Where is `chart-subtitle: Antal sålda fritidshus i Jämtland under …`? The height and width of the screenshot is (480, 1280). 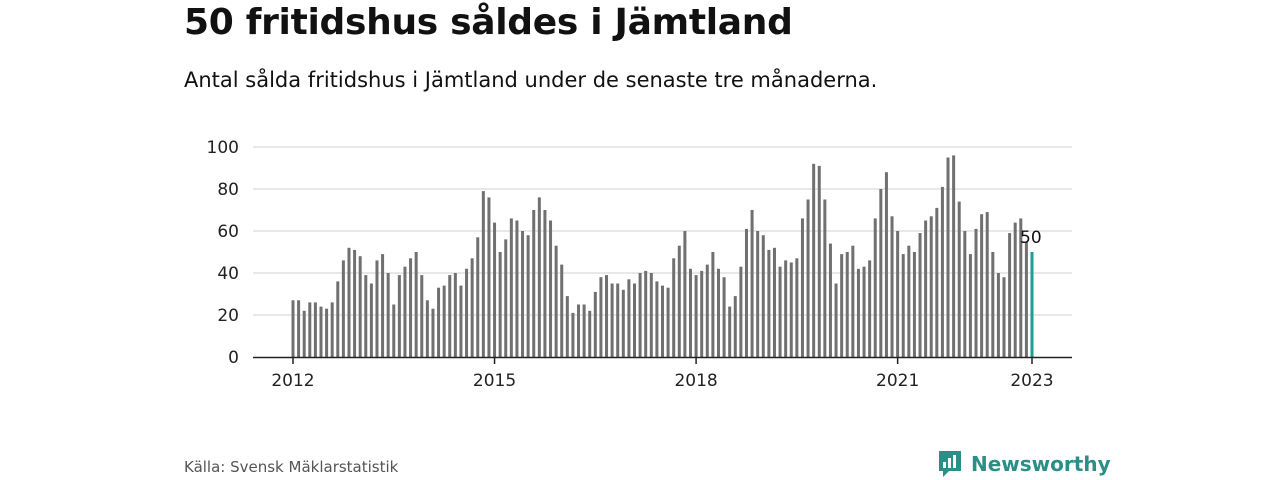
chart-subtitle: Antal sålda fritidshus i Jämtland under … is located at coordinates (531, 80).